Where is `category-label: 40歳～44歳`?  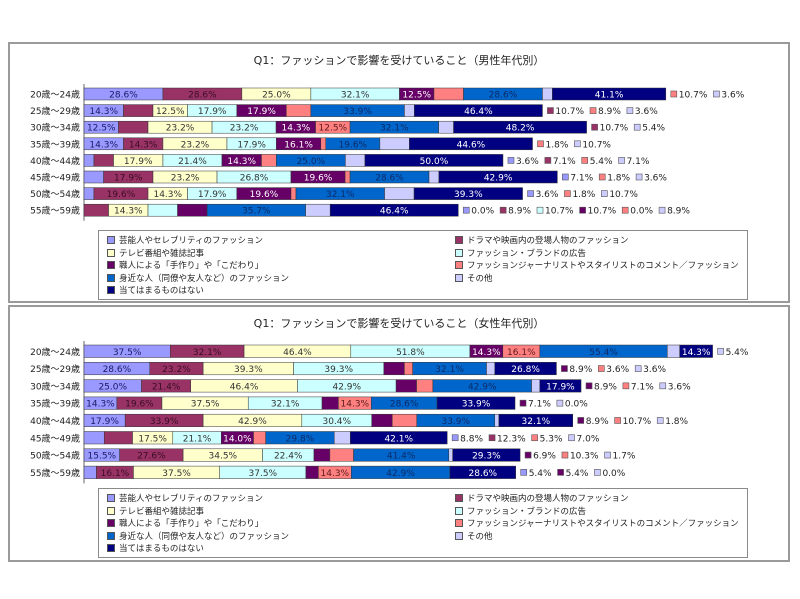
category-label: 40歳～44歳 is located at coordinates (55, 421).